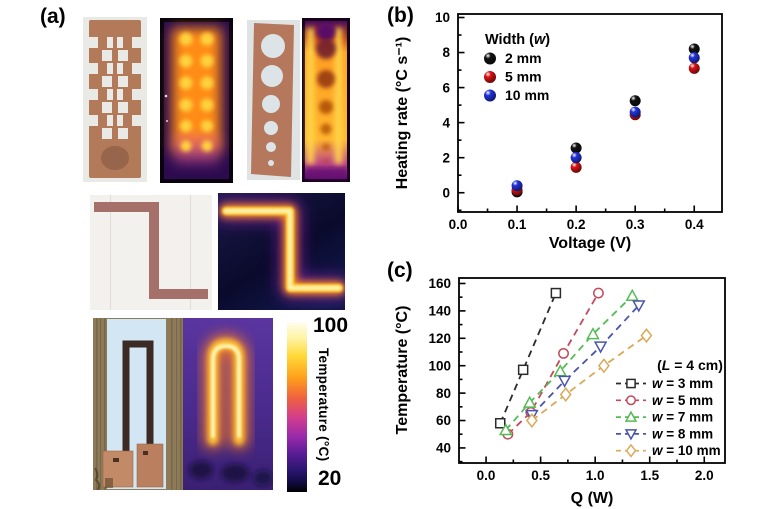 This screenshot has height=509, width=768. What do you see at coordinates (595, 475) in the screenshot?
I see `svg-text: 1.0` at bounding box center [595, 475].